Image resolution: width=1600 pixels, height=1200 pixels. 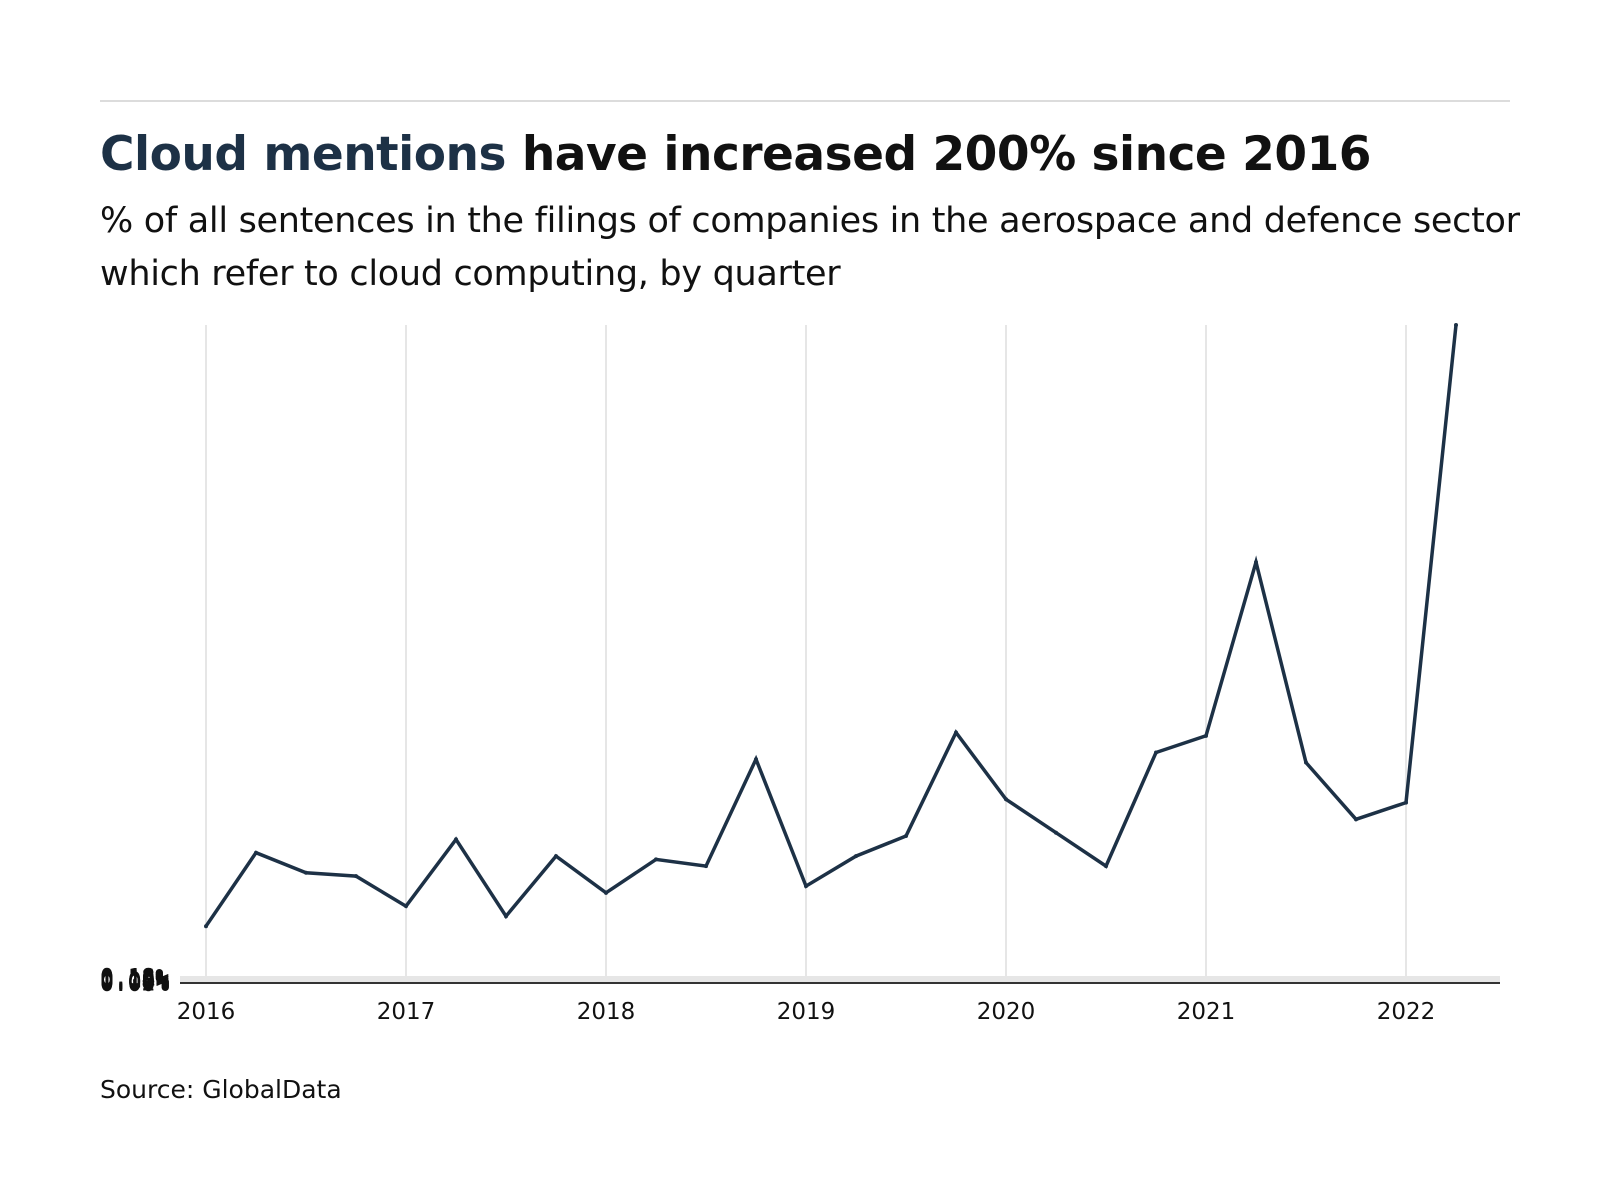 I want to click on top-divider, so click(x=805, y=101).